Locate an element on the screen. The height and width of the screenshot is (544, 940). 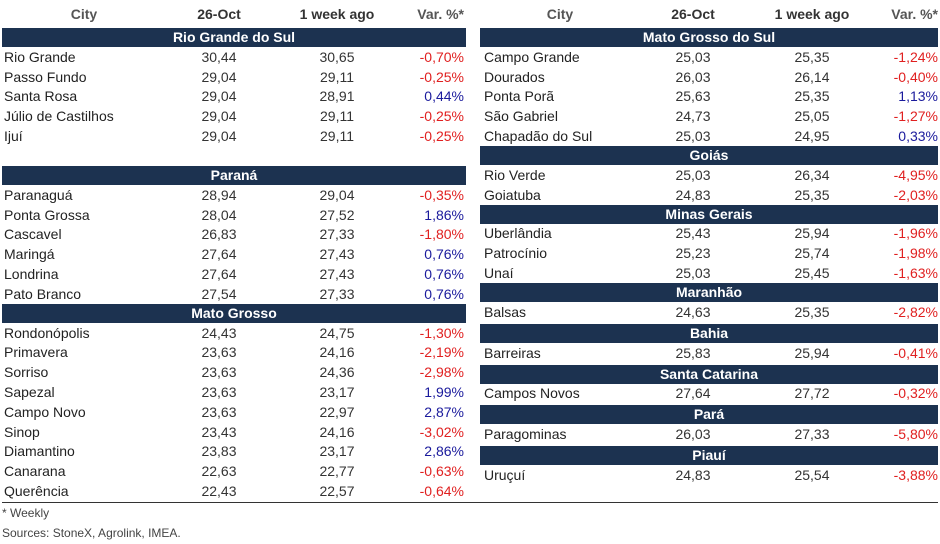
table-row: Ponta Grossa 28,04 27,52 1,86% is located at coordinates (234, 215).